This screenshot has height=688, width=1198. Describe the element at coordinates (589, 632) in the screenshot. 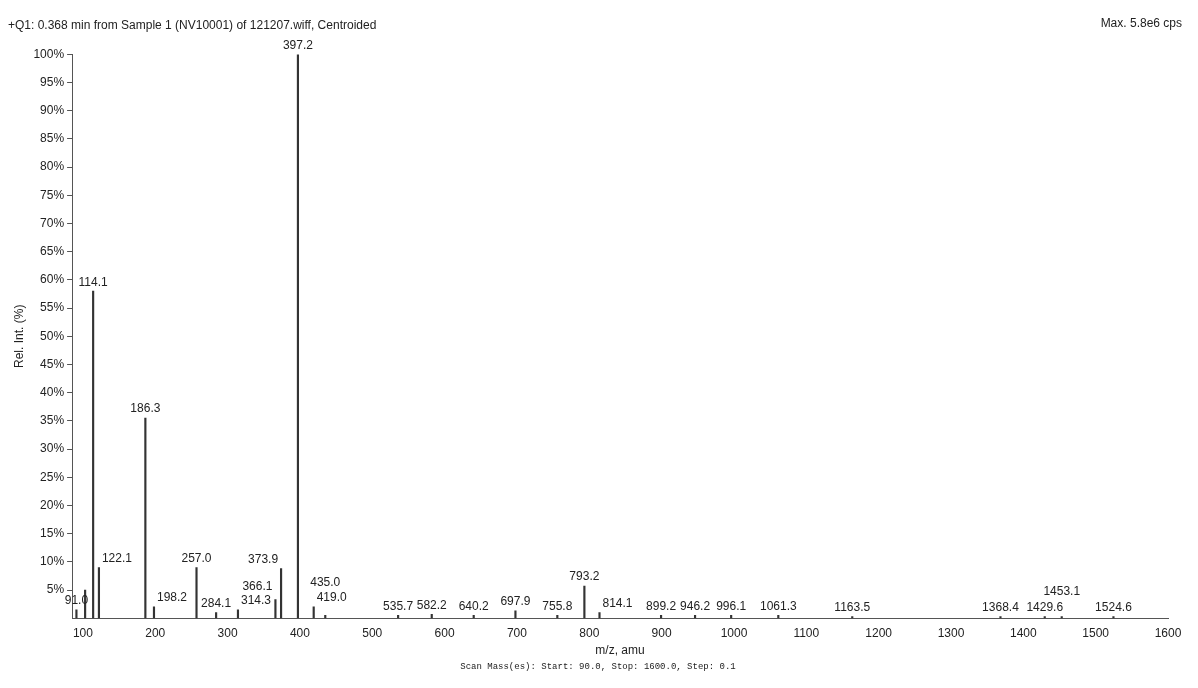

I see `x-tick-label: 800` at that location.